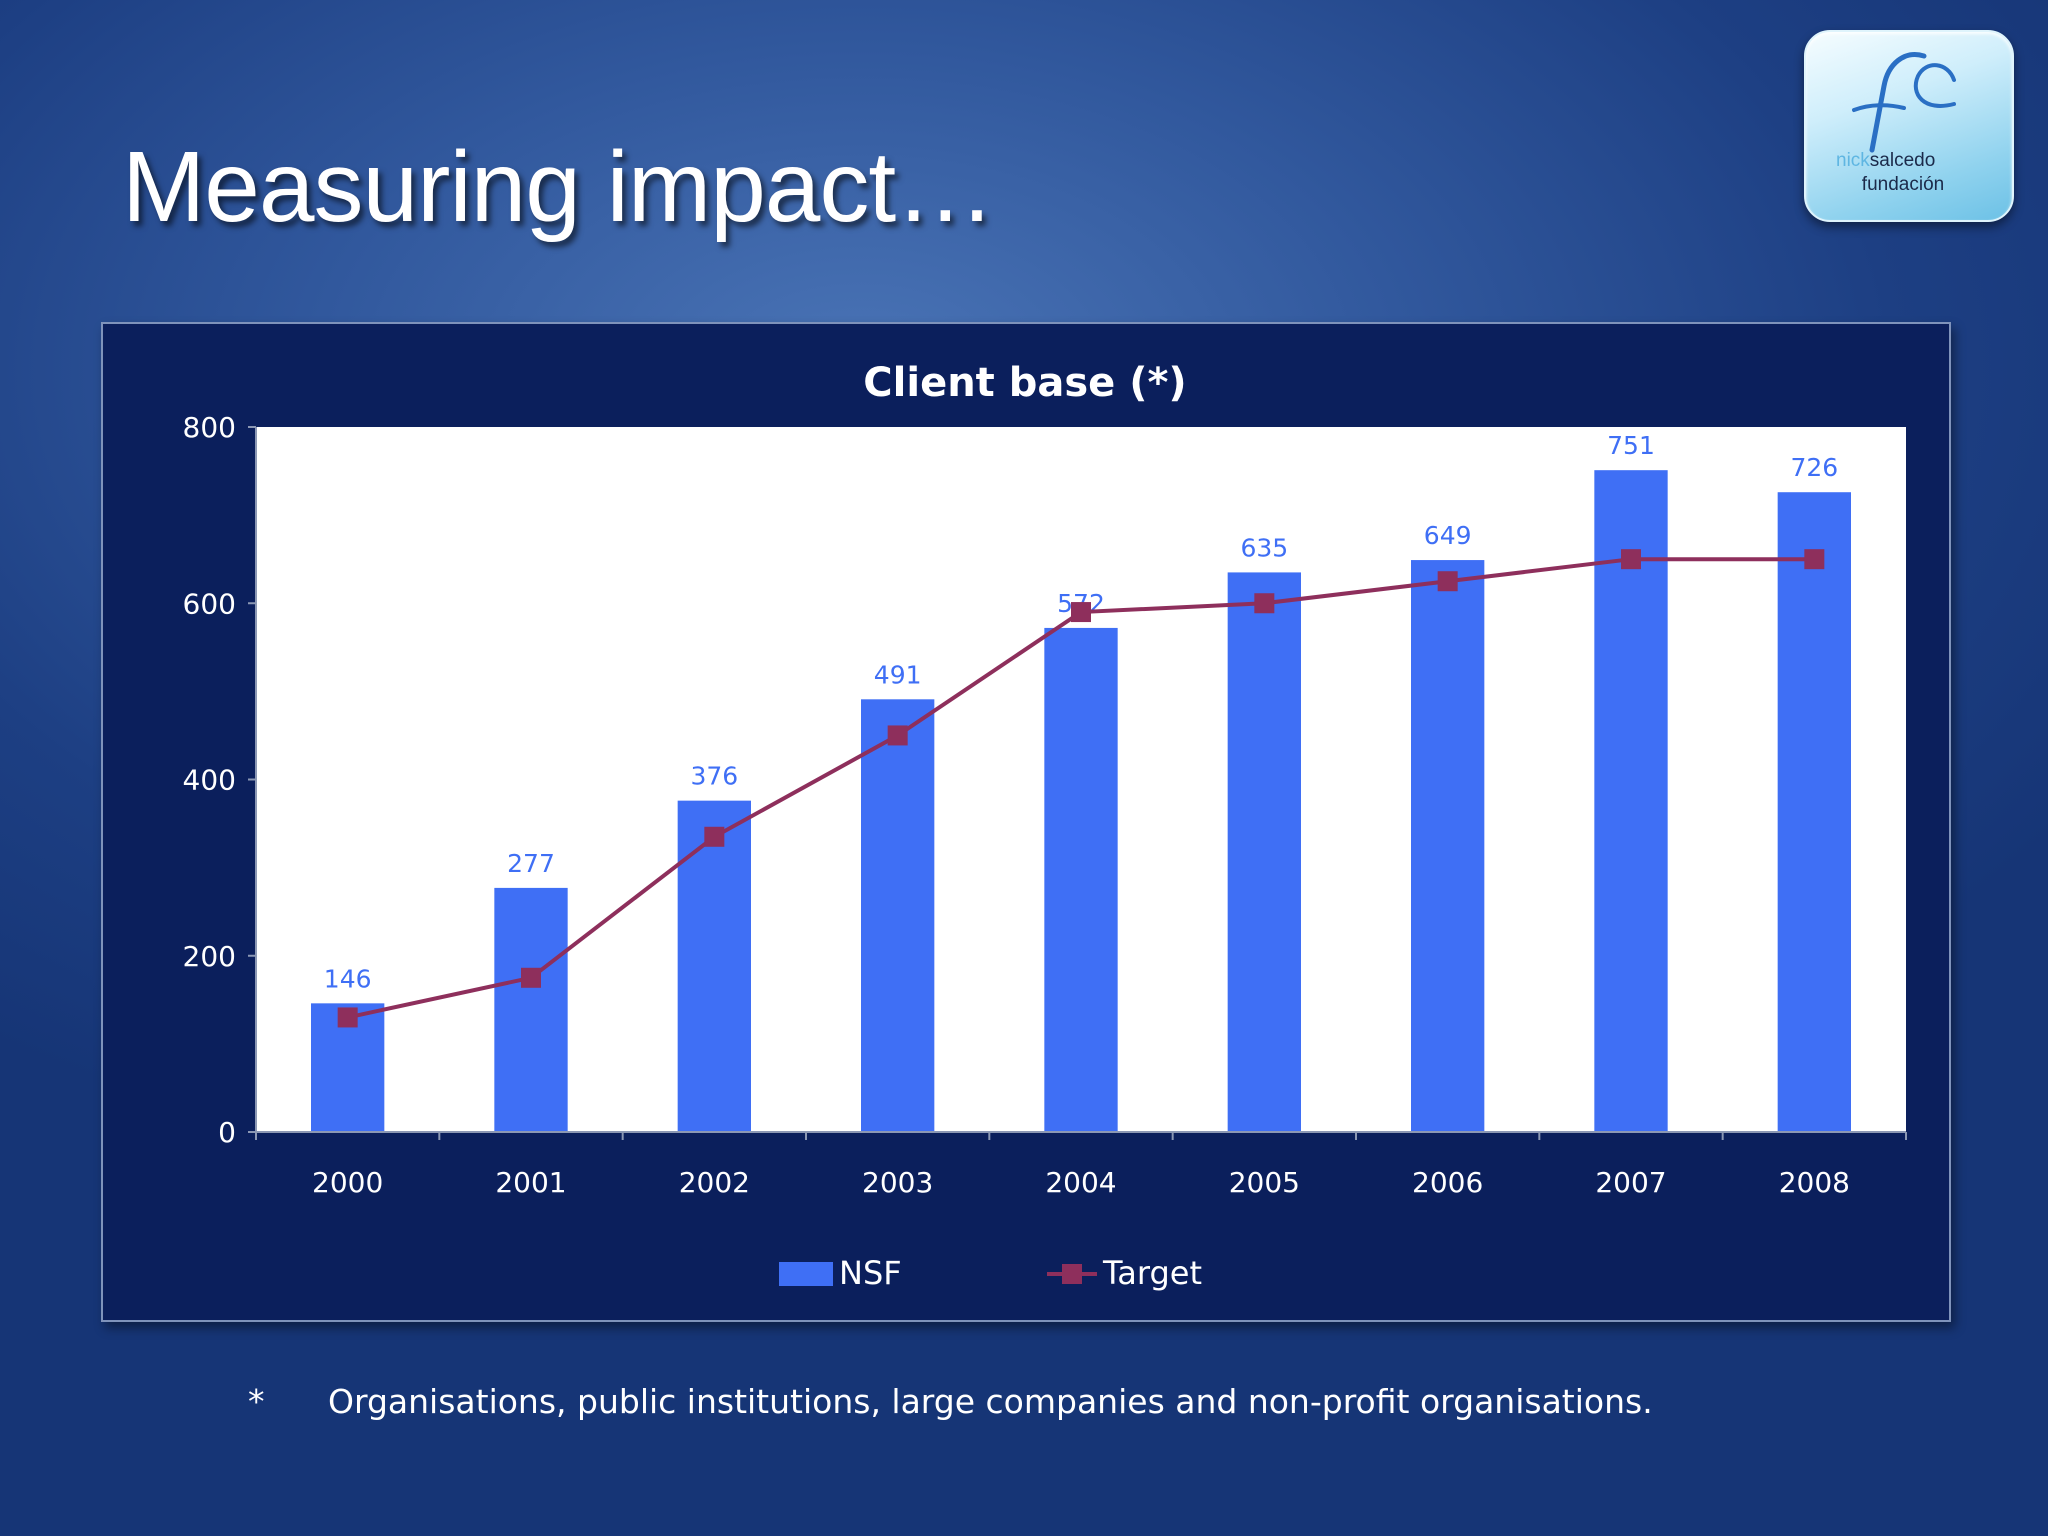 The height and width of the screenshot is (1536, 2048). I want to click on logo-f-mark-icon, so click(1904, 102).